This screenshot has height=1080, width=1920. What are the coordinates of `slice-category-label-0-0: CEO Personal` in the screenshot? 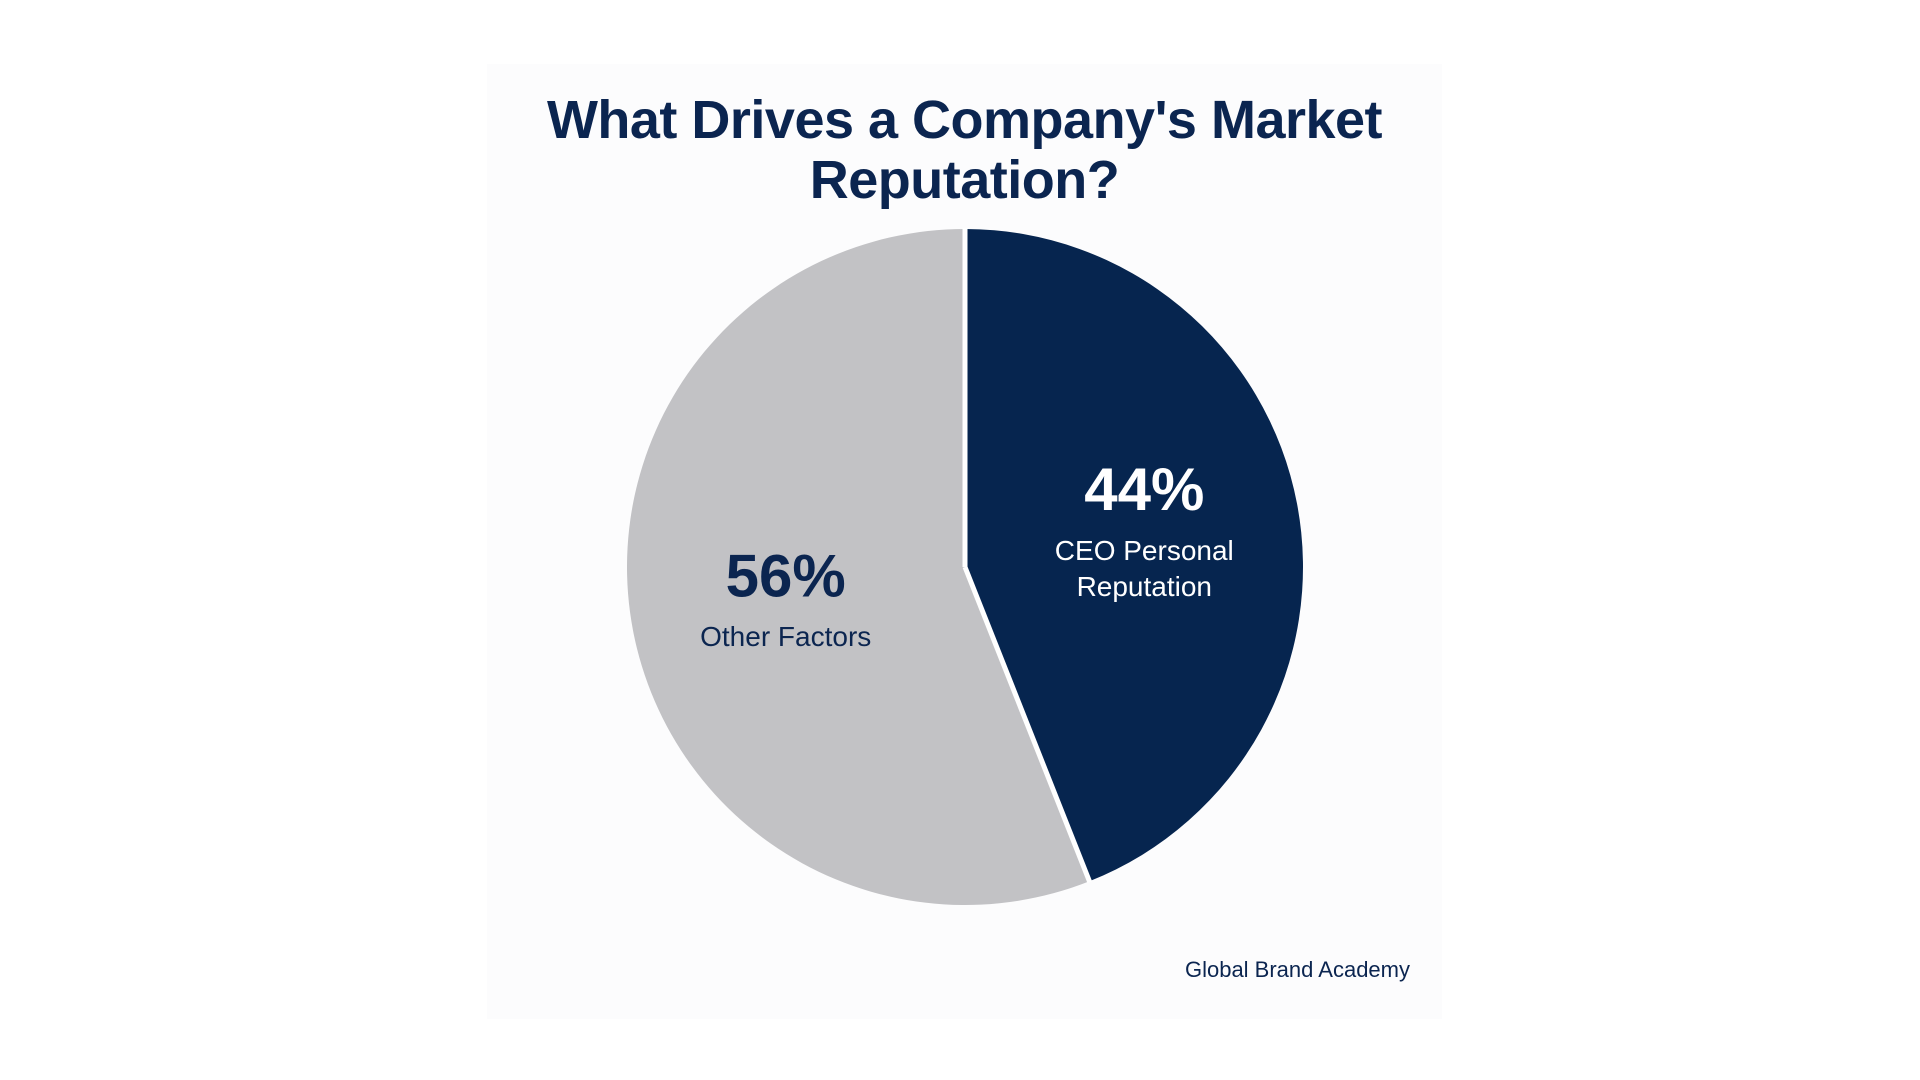 It's located at (1144, 550).